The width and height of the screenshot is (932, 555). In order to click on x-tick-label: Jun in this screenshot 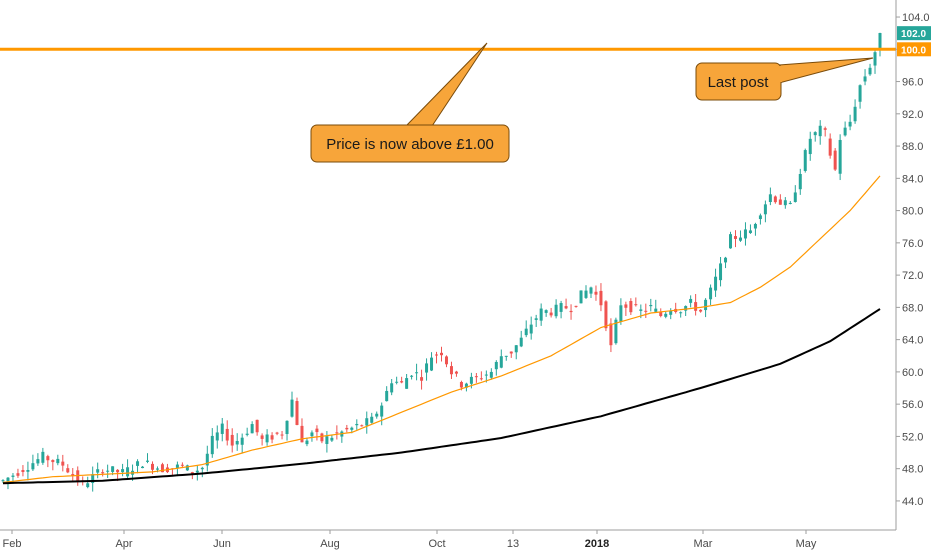, I will do `click(222, 544)`.